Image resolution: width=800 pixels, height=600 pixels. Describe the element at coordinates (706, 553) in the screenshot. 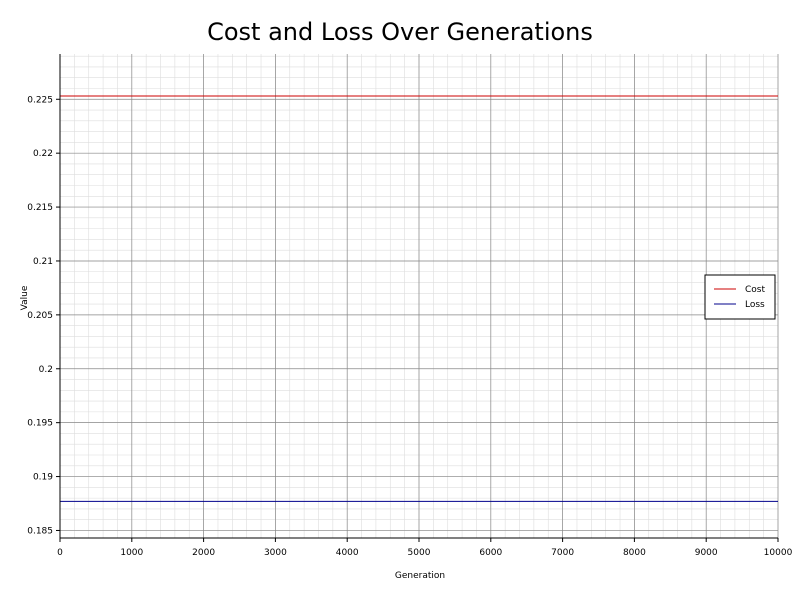

I see `x-tick-label: 9000` at that location.